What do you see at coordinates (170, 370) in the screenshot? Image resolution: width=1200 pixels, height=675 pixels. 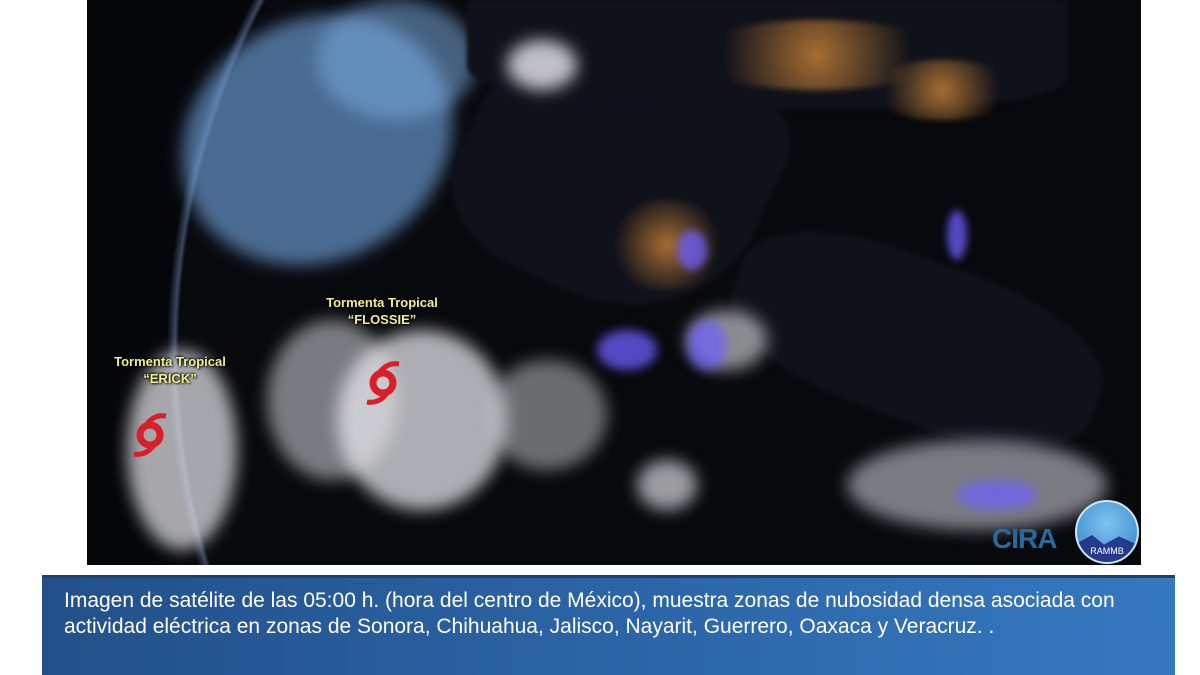 I see `storm-label-erick: Tormenta Tropical “ERICK”` at bounding box center [170, 370].